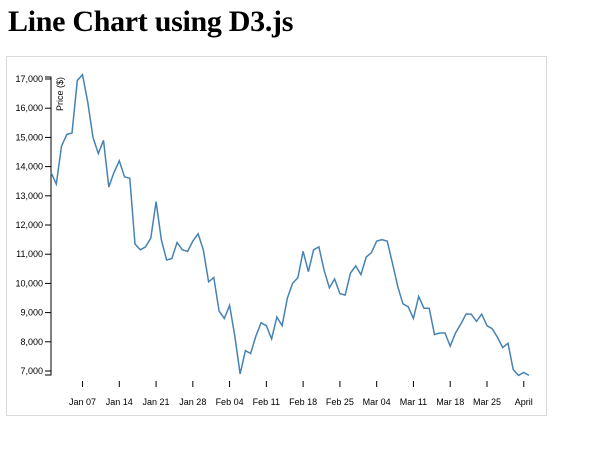 The image size is (598, 464). I want to click on x-tick-label: Jan 14, so click(119, 402).